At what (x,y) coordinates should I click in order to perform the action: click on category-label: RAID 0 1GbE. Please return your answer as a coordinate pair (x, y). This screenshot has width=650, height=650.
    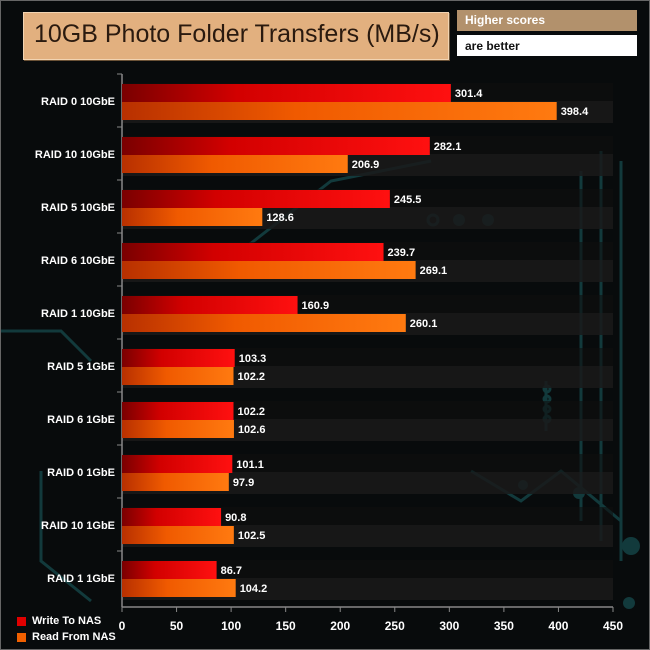
    Looking at the image, I should click on (81, 473).